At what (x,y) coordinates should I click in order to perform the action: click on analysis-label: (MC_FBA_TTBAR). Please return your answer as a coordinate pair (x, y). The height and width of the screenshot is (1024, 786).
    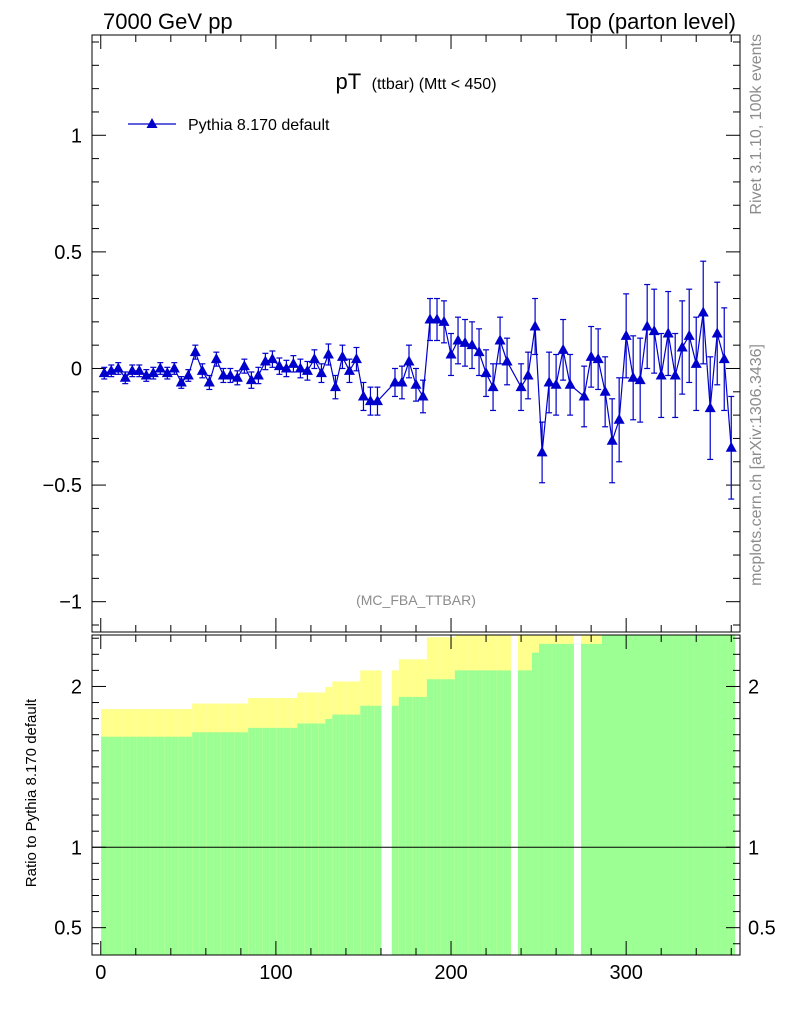
    Looking at the image, I should click on (416, 600).